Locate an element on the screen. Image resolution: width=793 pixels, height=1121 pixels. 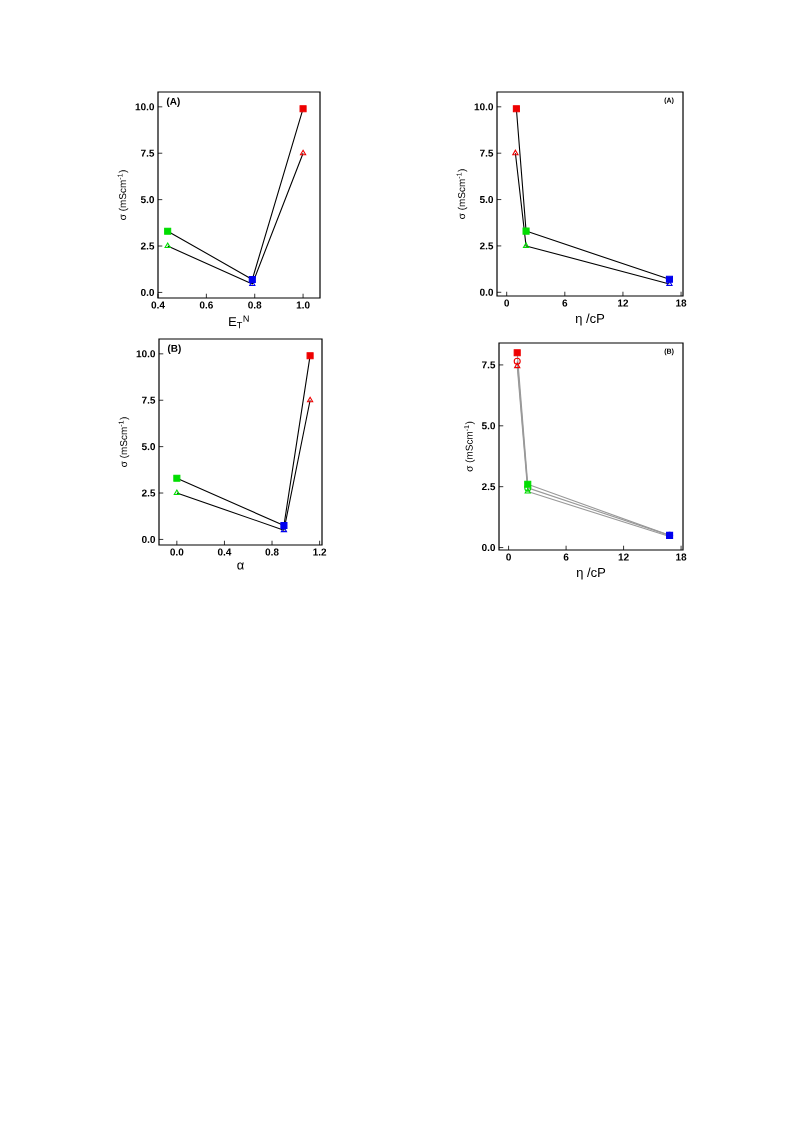
annotation: (B) is located at coordinates (174, 349).